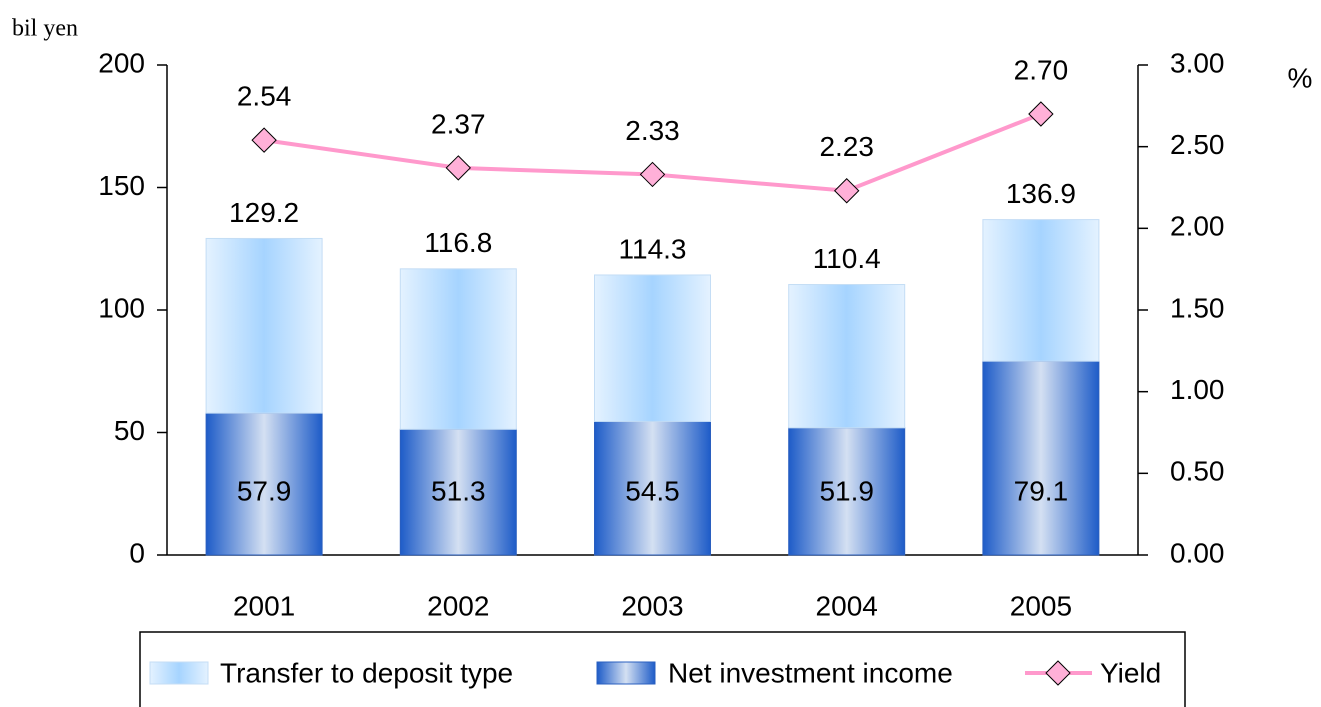 Image resolution: width=1321 pixels, height=707 pixels. What do you see at coordinates (1130, 672) in the screenshot?
I see `legend-label: Yield` at bounding box center [1130, 672].